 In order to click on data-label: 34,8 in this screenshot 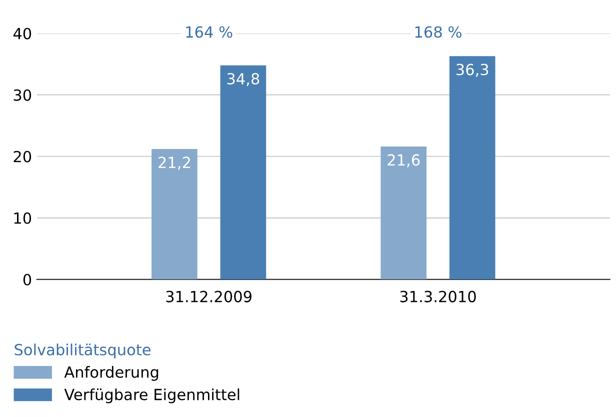, I will do `click(243, 79)`.